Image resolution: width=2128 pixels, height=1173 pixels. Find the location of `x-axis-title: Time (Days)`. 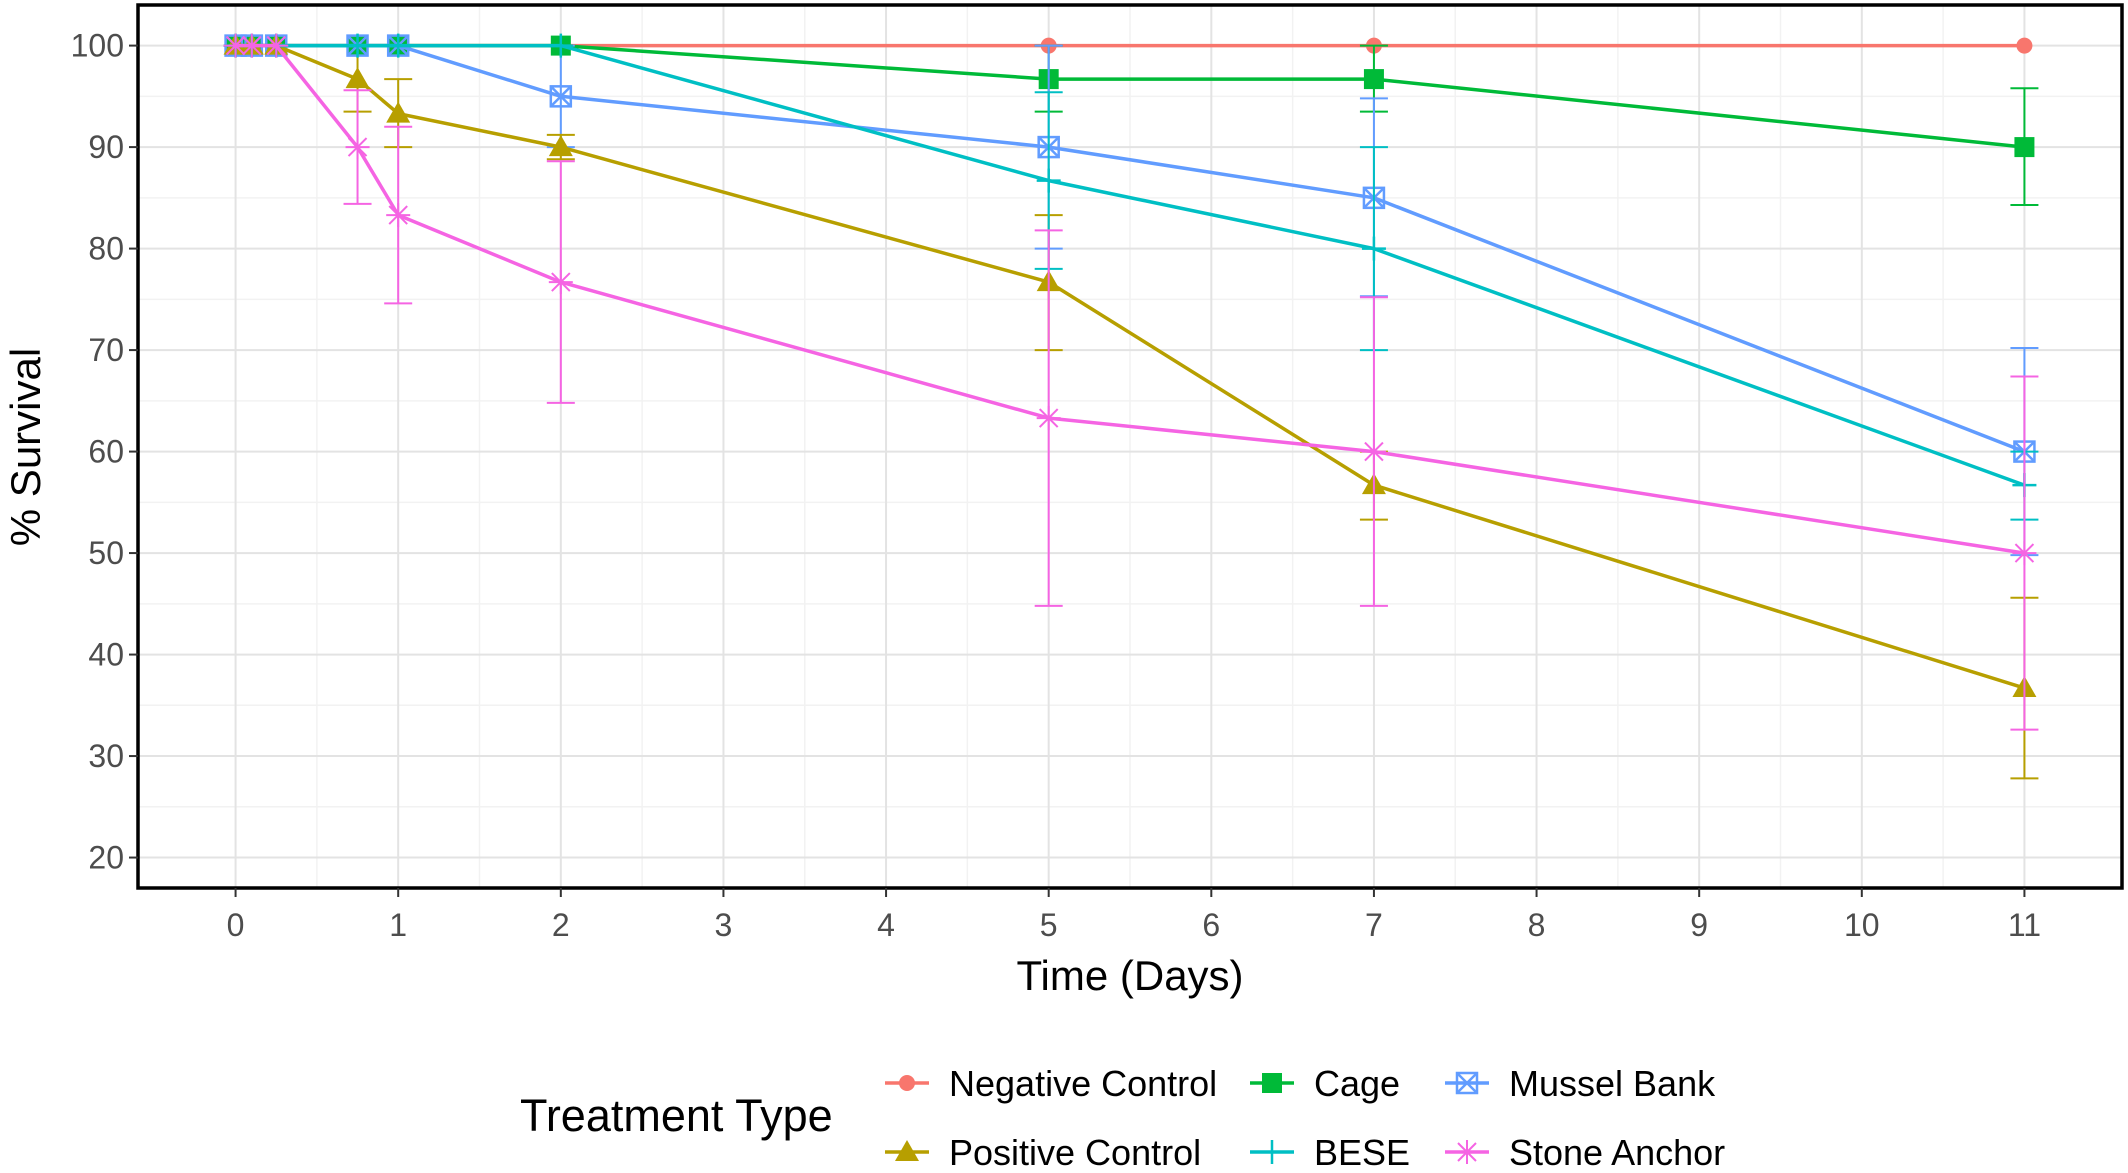

x-axis-title: Time (Days) is located at coordinates (1129, 975).